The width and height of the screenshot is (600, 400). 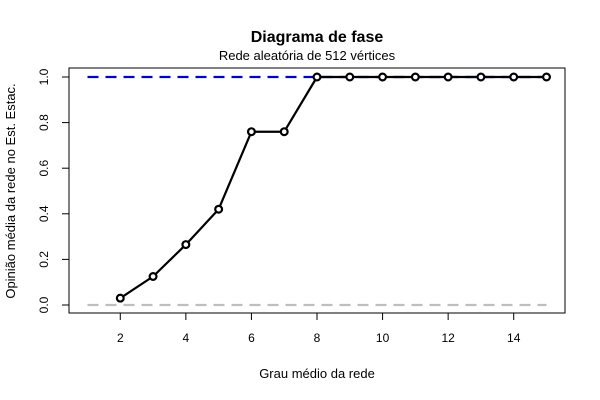 What do you see at coordinates (44, 168) in the screenshot?
I see `y-tick-label-0.6: 0.6` at bounding box center [44, 168].